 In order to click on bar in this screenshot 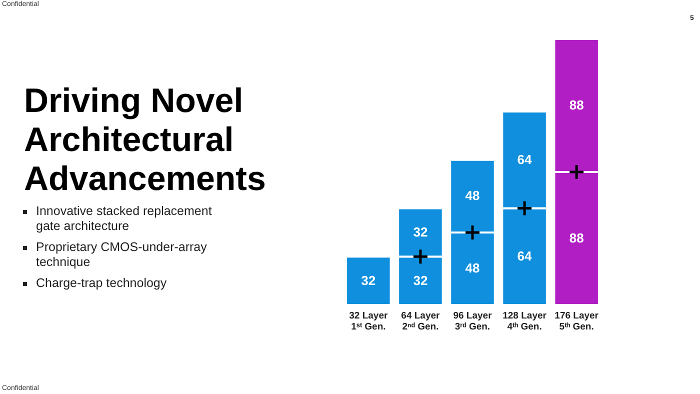, I will do `click(368, 281)`.